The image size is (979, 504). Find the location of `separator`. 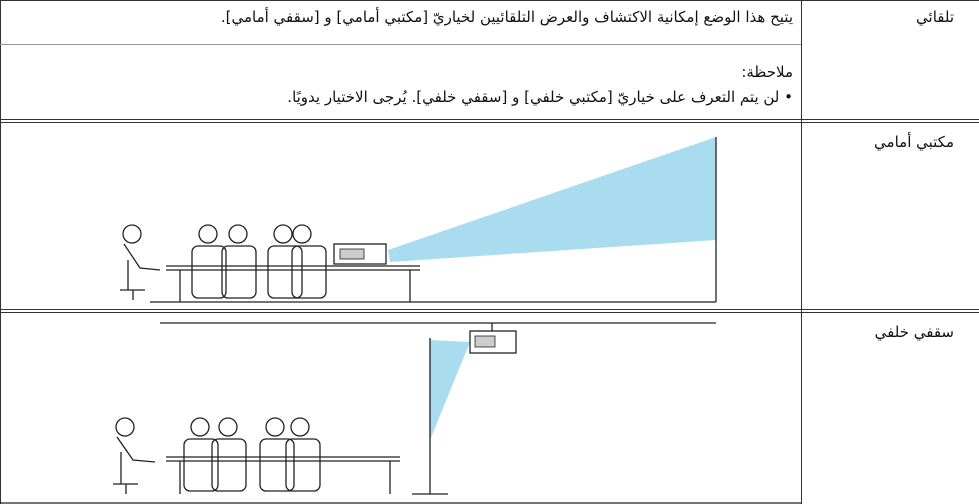

separator is located at coordinates (400, 44).